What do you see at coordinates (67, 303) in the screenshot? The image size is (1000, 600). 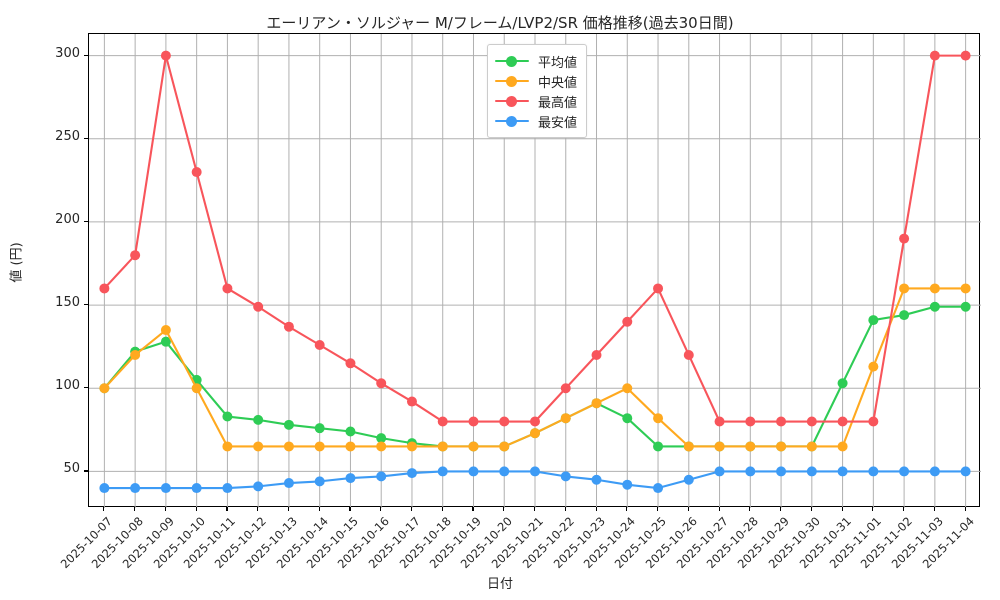 I see `y-axis-tick-label: 150` at bounding box center [67, 303].